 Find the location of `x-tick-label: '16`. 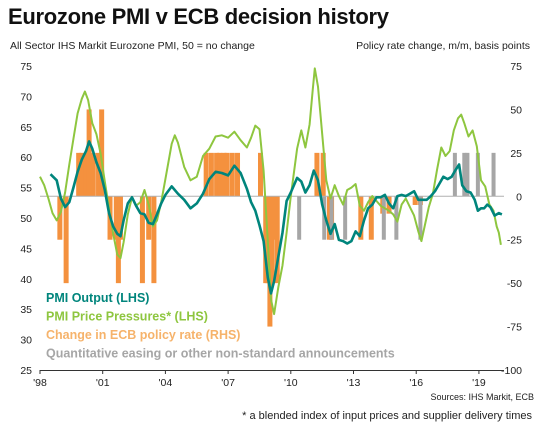

x-tick-label: '16 is located at coordinates (416, 383).